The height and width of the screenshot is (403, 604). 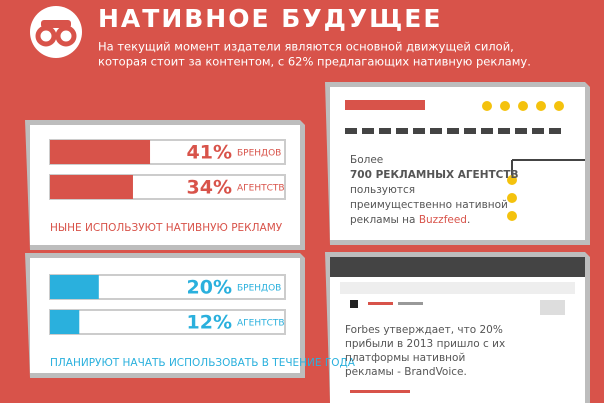 I want to click on card-text: рекламы на Buzzfeed., so click(x=410, y=220).